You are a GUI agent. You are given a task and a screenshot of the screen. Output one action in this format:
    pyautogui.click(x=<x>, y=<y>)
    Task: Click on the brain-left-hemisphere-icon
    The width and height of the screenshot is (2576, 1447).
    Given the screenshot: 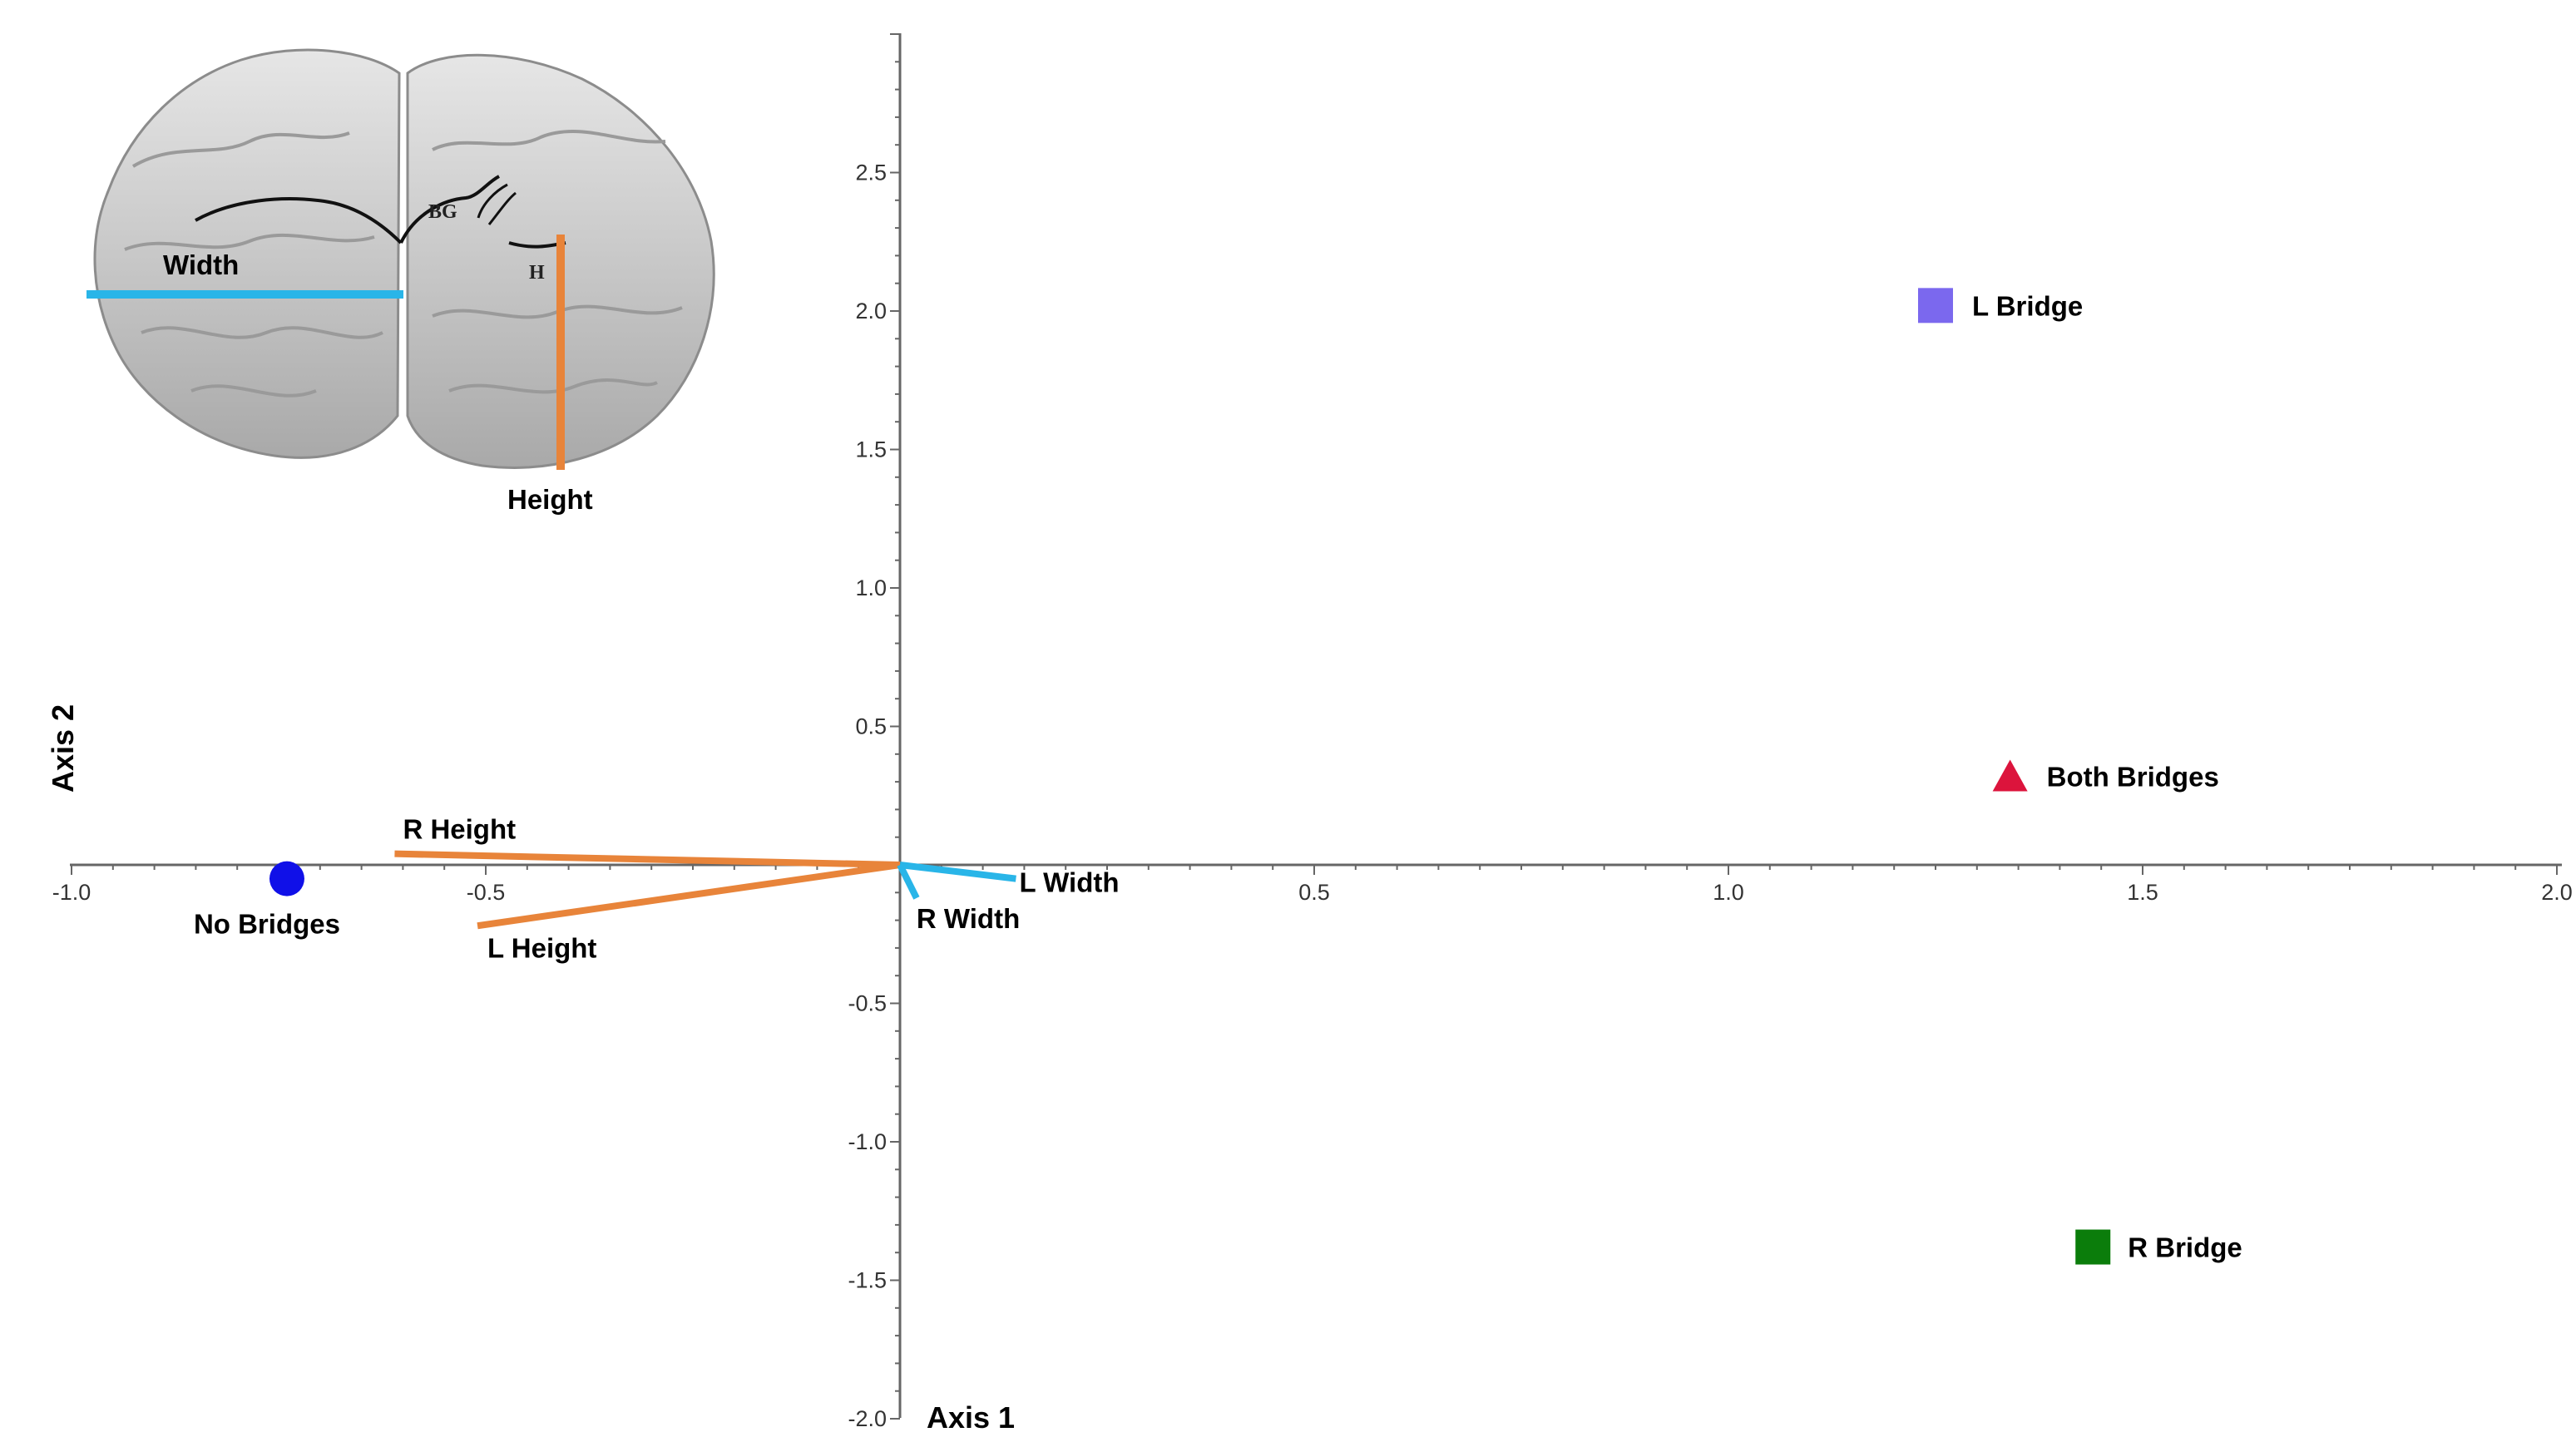 What is the action you would take?
    pyautogui.click(x=247, y=253)
    